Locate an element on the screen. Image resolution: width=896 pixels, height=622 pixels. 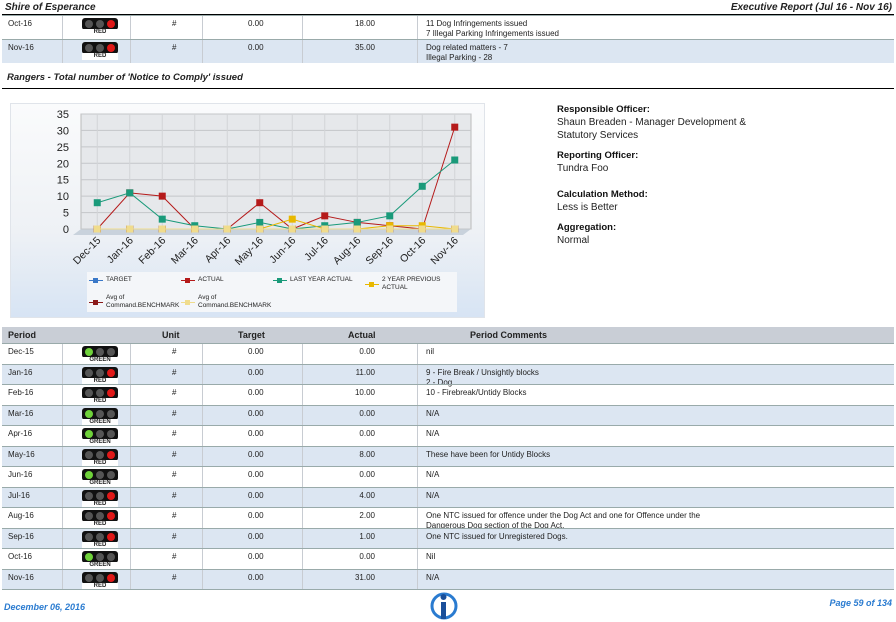
legend-label: Avg of Command.BENCHMARK is located at coordinates (143, 301).